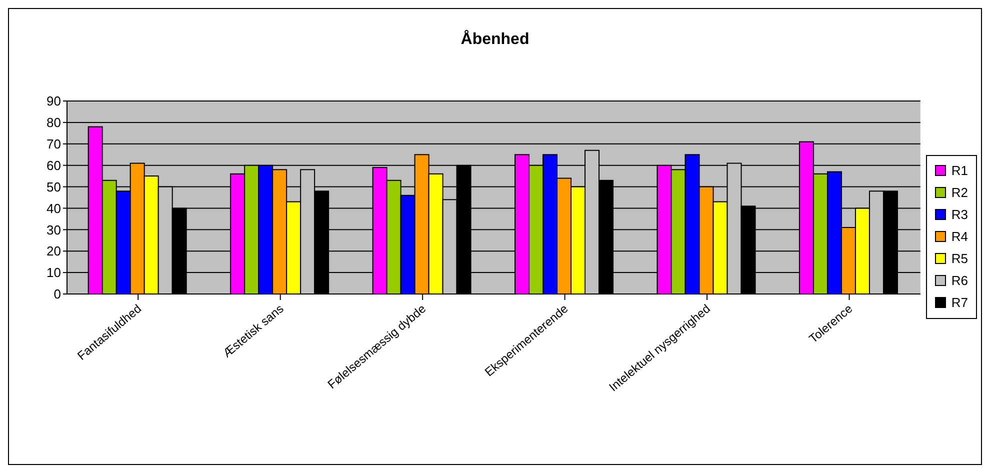 The image size is (990, 475). Describe the element at coordinates (959, 303) in the screenshot. I see `legend-label: R7` at that location.